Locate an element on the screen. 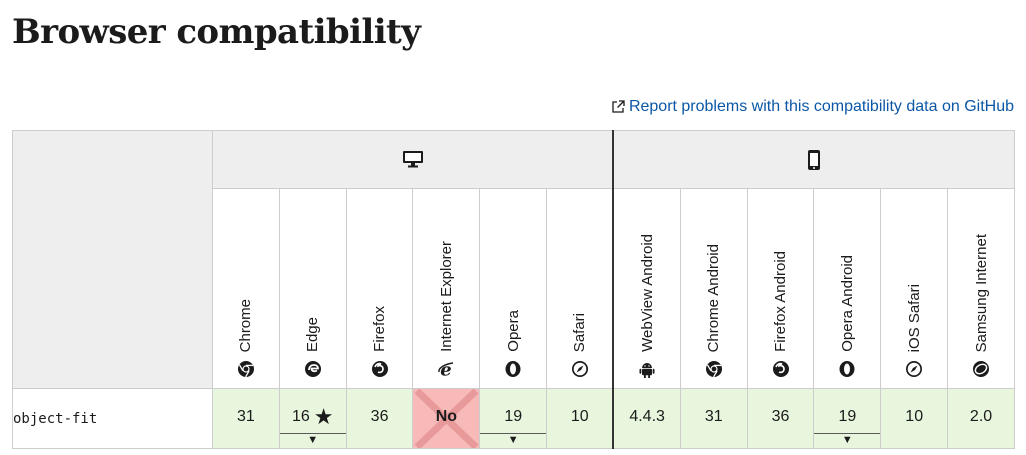 The image size is (1026, 455). page-title: Browser compatibility is located at coordinates (216, 32).